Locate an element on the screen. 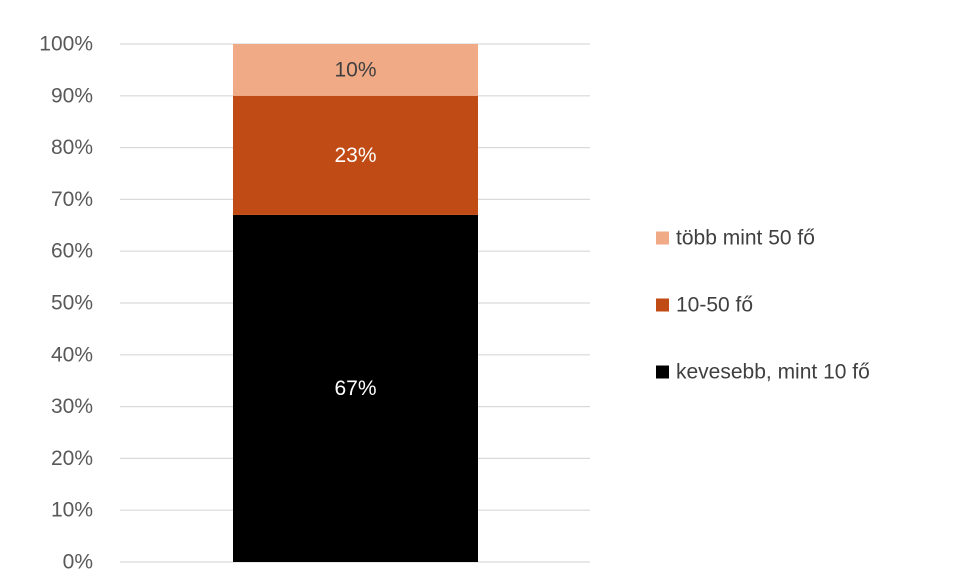 The height and width of the screenshot is (582, 965). y-tick-label: 40% is located at coordinates (72, 354).